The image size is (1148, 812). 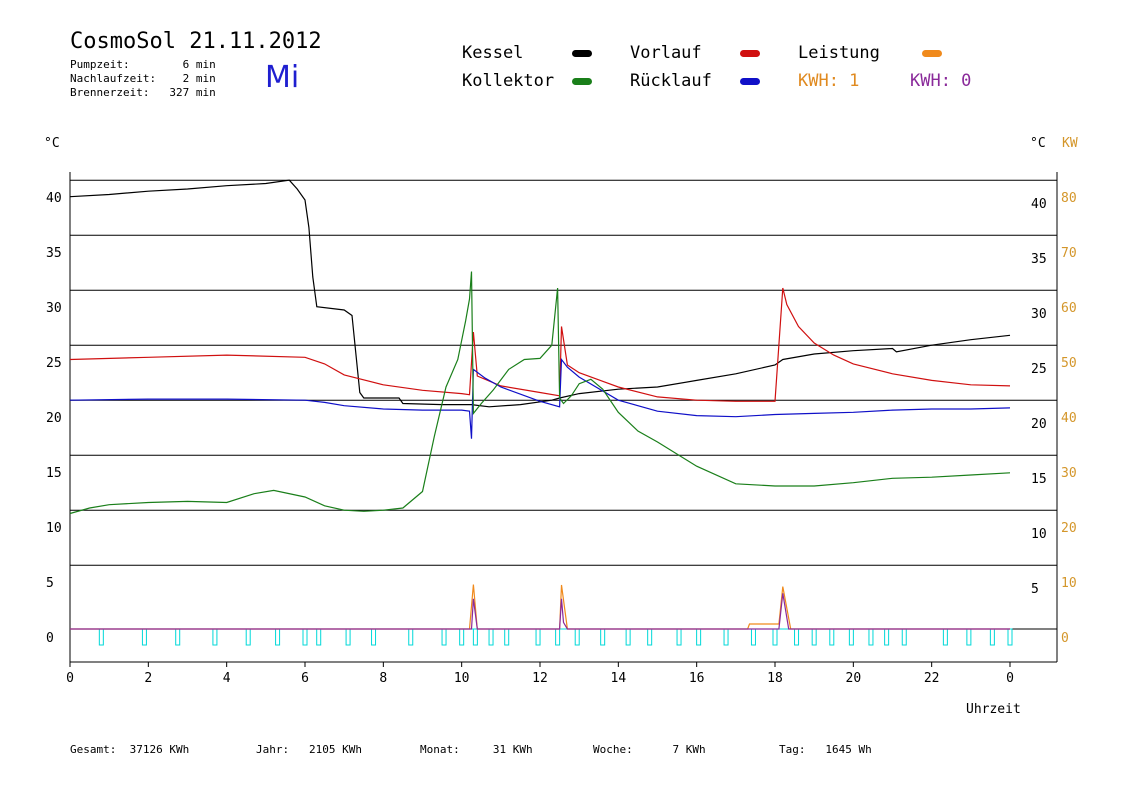 What do you see at coordinates (508, 81) in the screenshot?
I see `legend-kollektor-label: Kollektor` at bounding box center [508, 81].